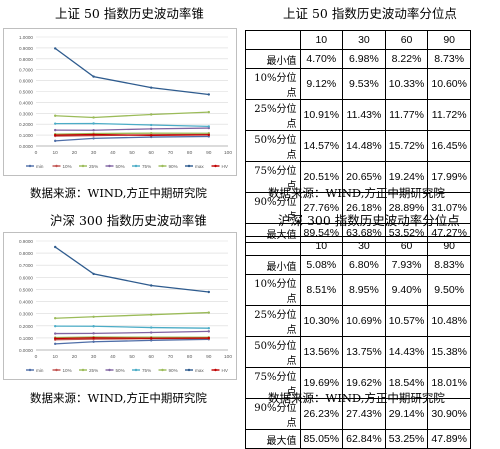 The width and height of the screenshot is (500, 449). Describe the element at coordinates (132, 153) in the screenshot. I see `x-tick-label: 50` at that location.